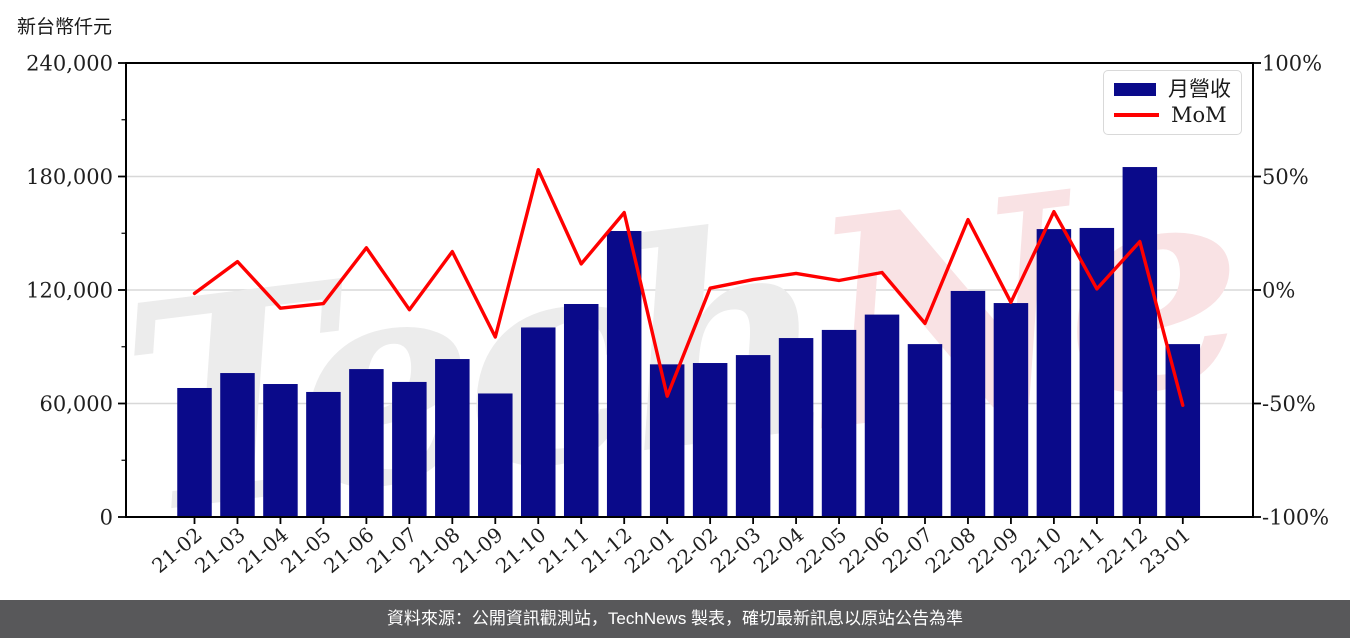  I want to click on y-axis-unit-label: 新台幣仟元, so click(65, 27).